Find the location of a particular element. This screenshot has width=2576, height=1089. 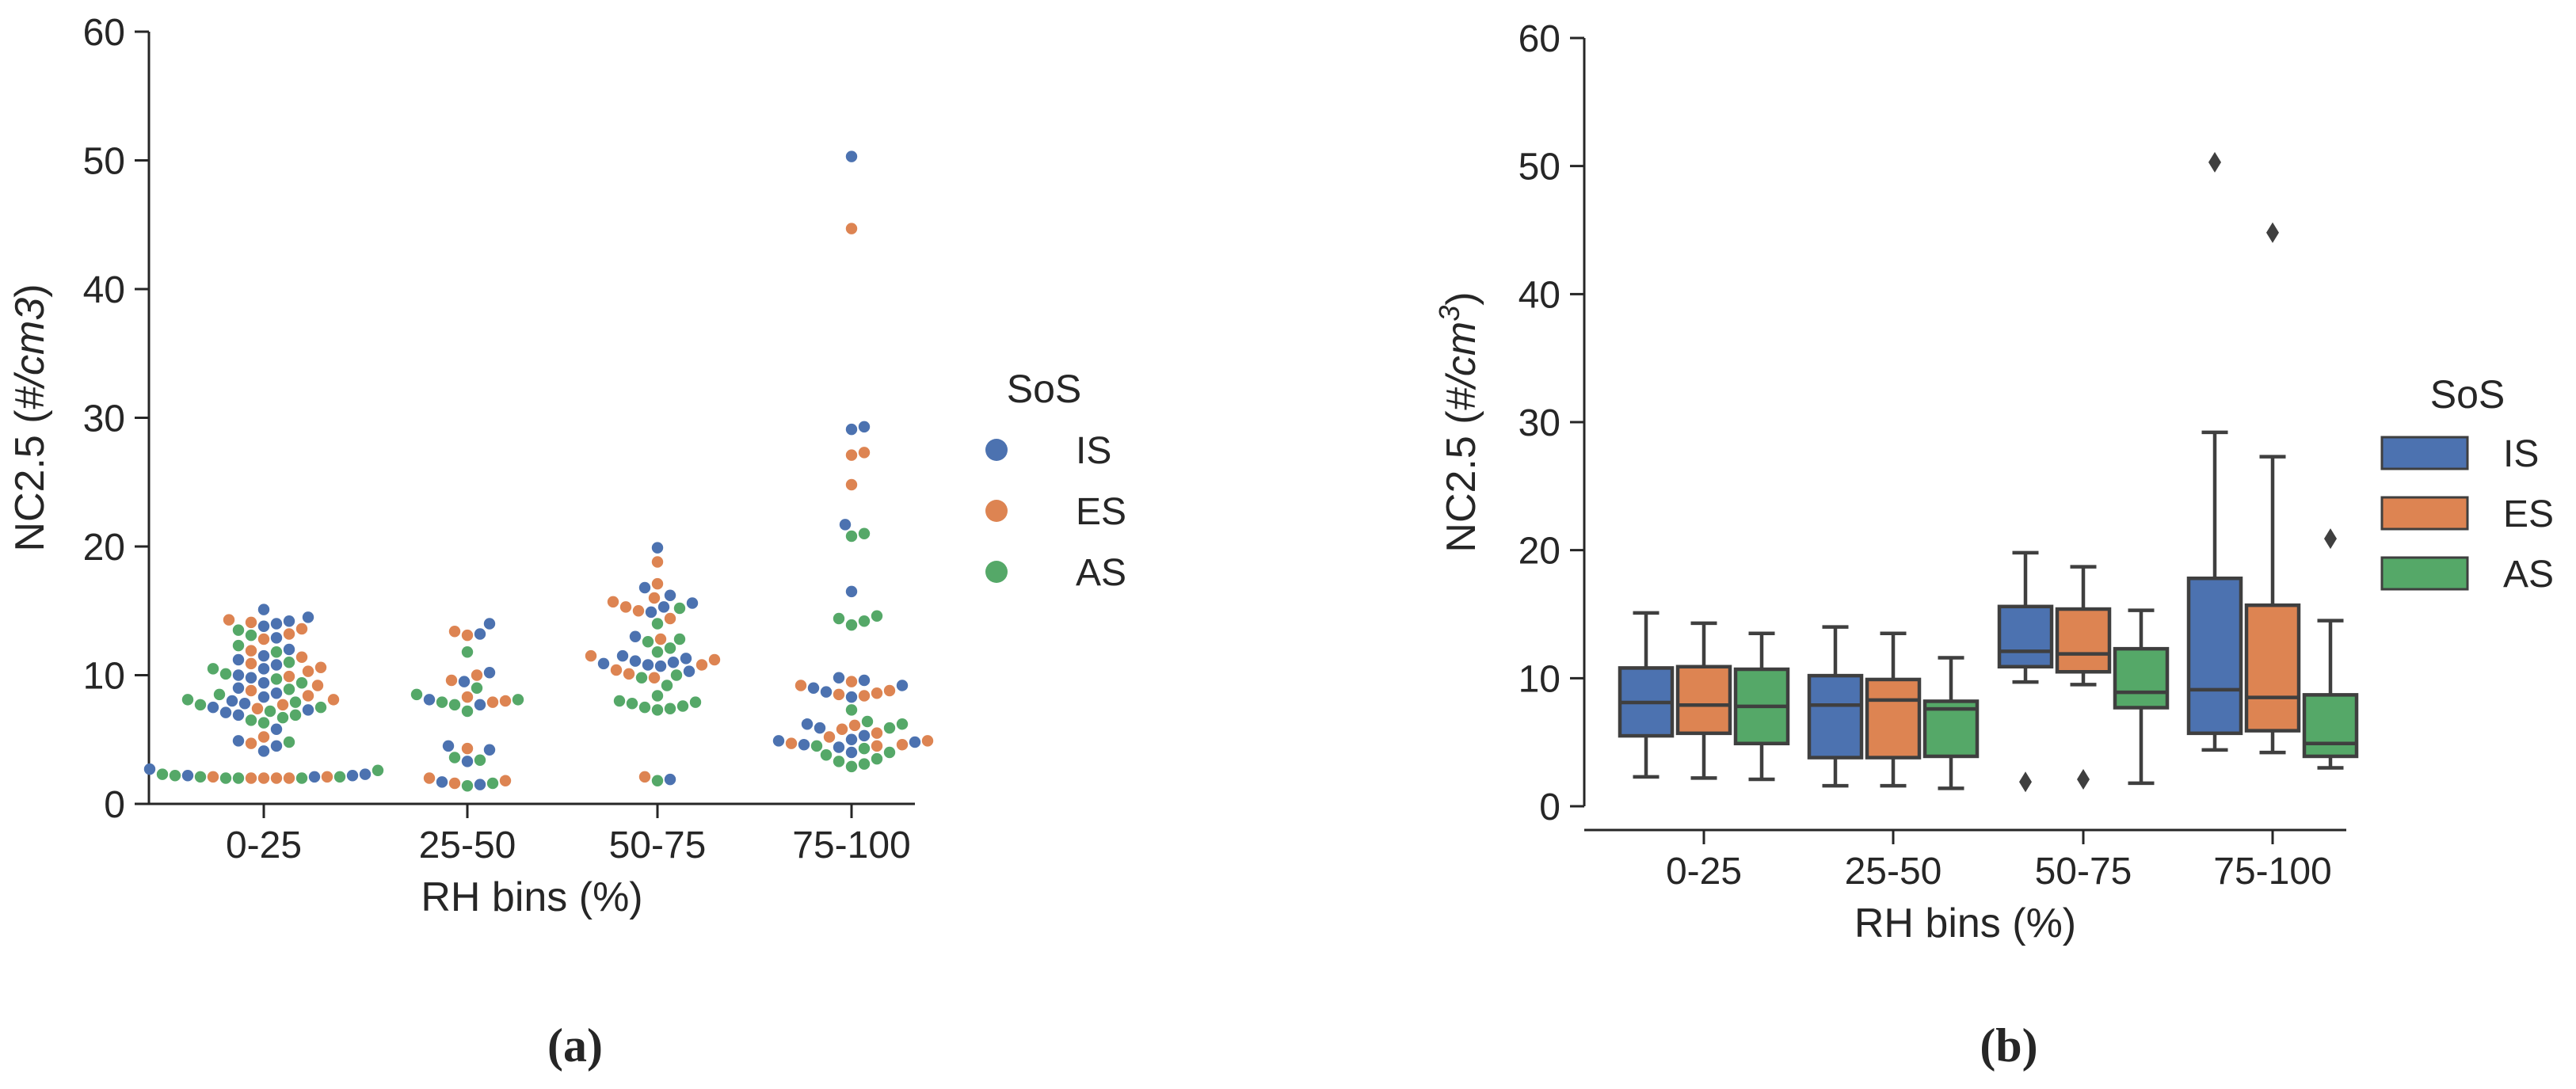

y-tick-label: 30 is located at coordinates (1540, 423).